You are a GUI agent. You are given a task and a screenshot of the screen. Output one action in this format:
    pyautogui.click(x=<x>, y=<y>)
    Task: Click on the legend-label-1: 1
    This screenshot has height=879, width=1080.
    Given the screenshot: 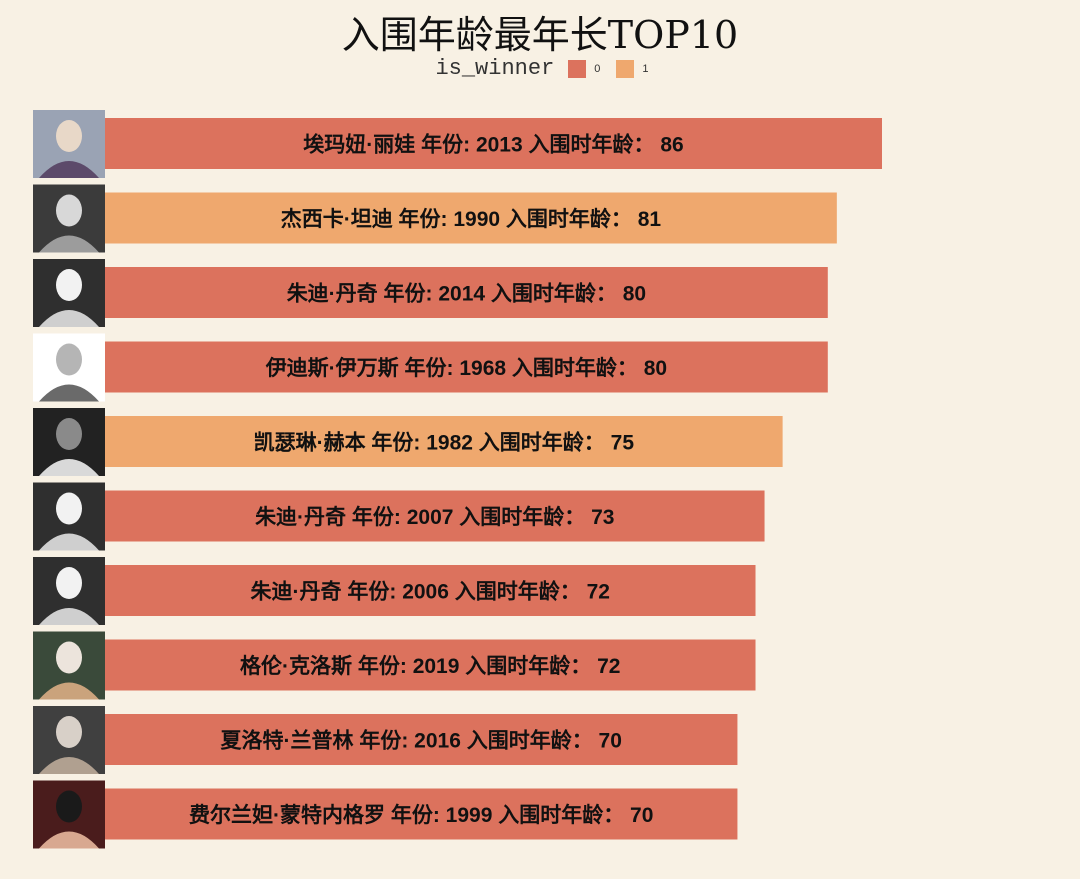 What is the action you would take?
    pyautogui.click(x=645, y=68)
    